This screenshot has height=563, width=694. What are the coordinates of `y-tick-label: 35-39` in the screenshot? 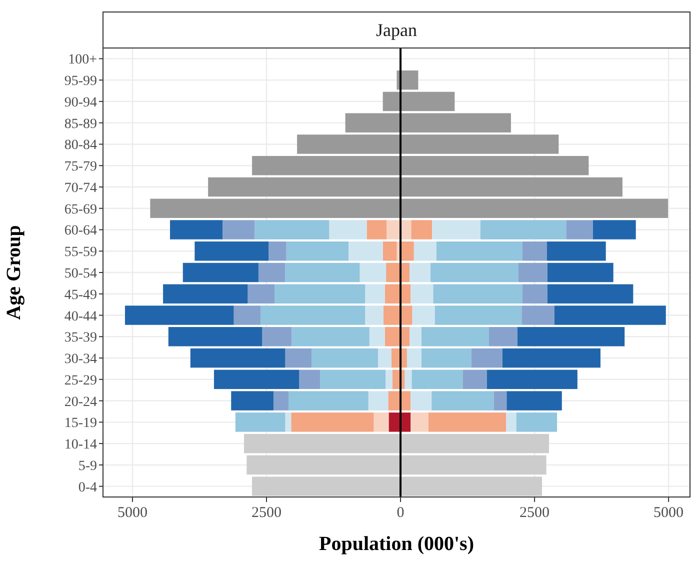 It's located at (80, 338).